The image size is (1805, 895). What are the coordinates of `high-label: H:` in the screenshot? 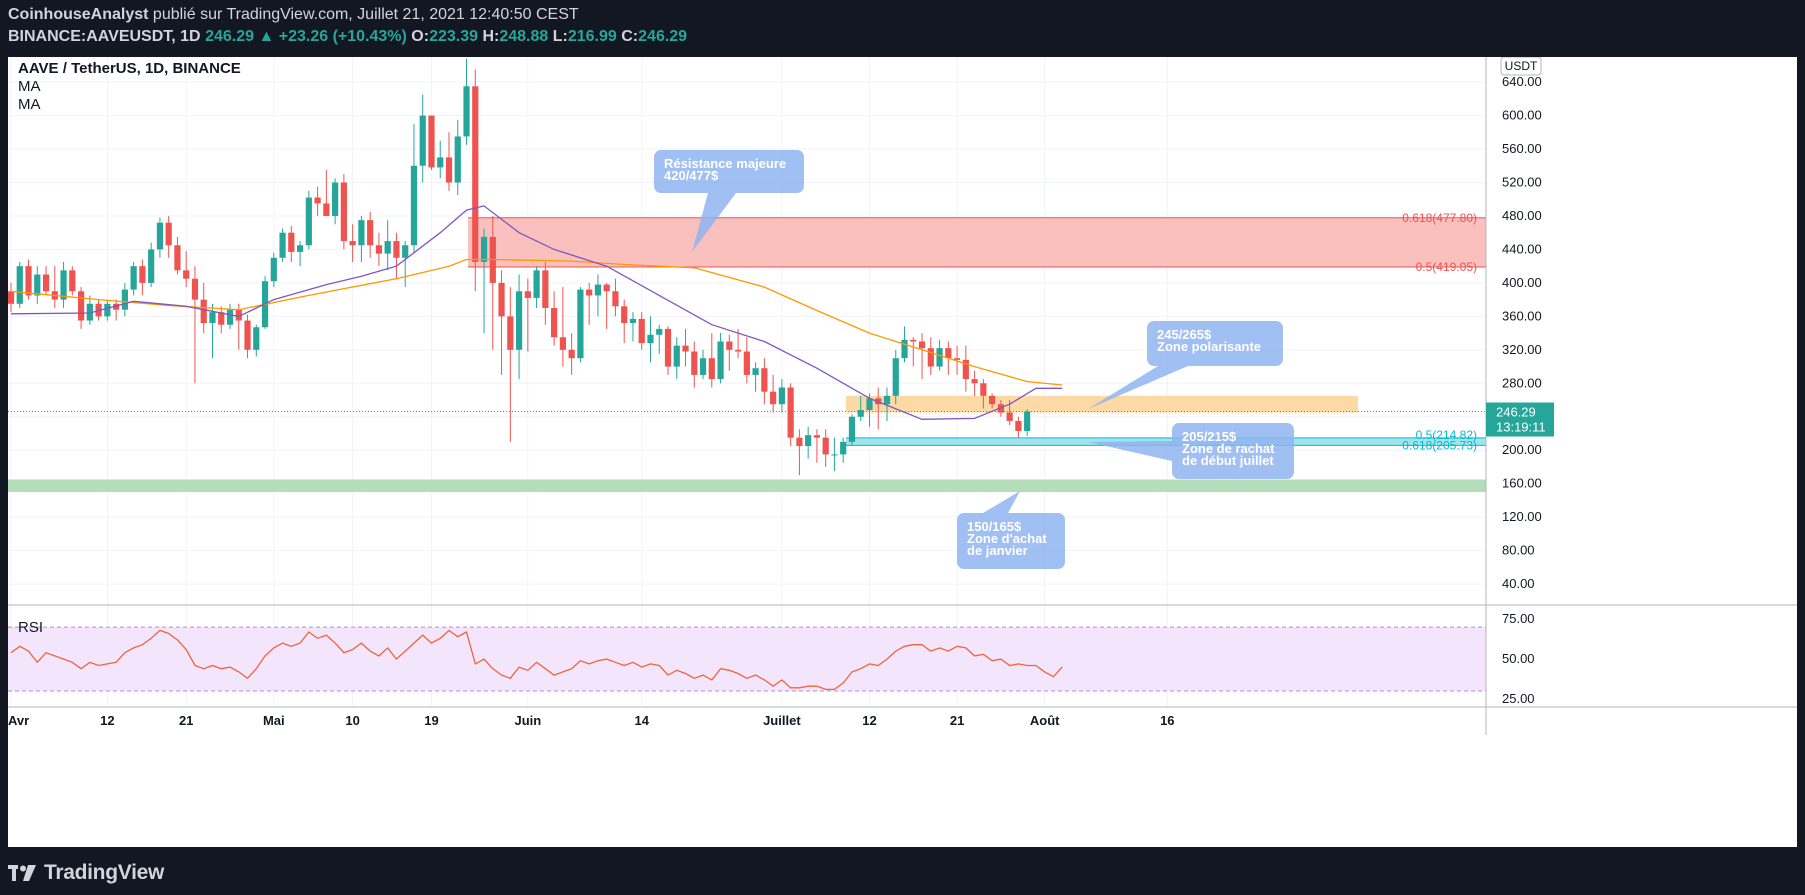 It's located at (491, 36).